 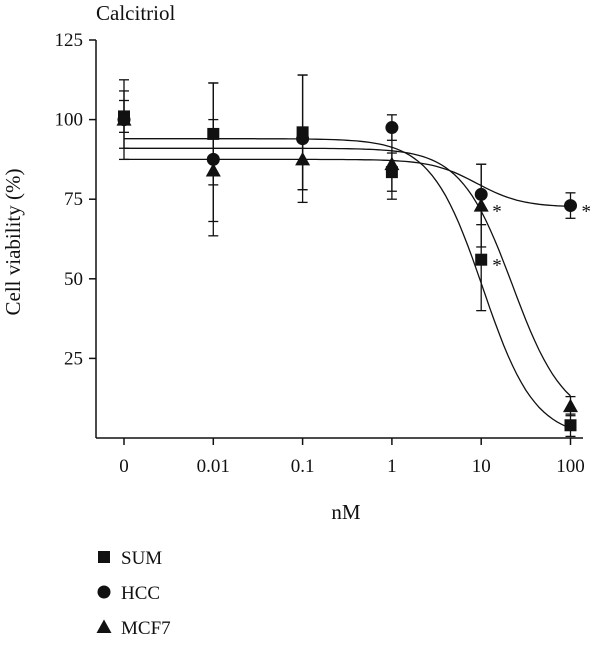 I want to click on significance-markers: * * *, so click(x=541, y=239).